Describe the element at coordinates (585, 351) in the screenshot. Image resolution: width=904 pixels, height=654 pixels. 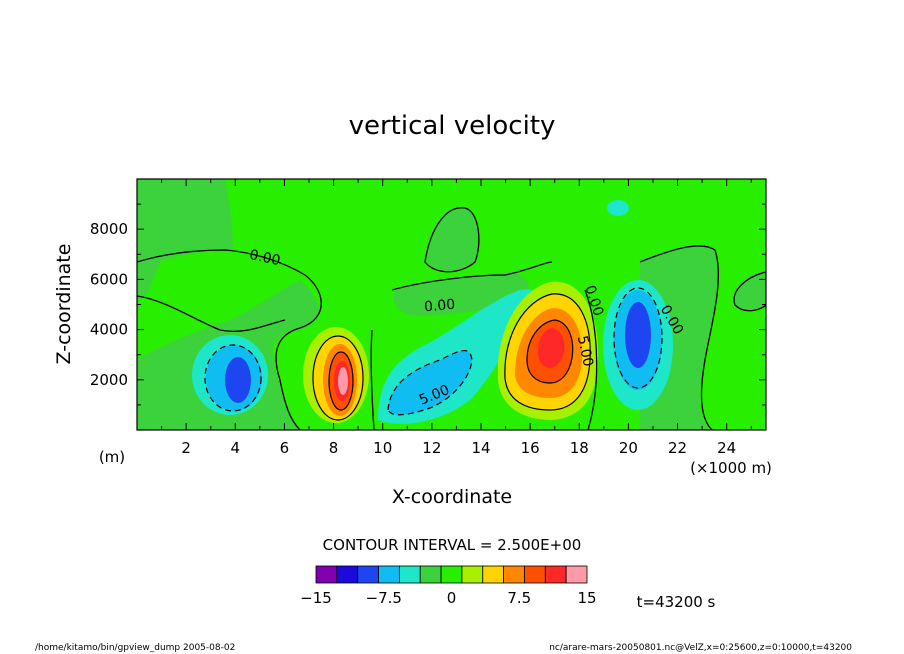
I see `contour-label: 5.00` at that location.